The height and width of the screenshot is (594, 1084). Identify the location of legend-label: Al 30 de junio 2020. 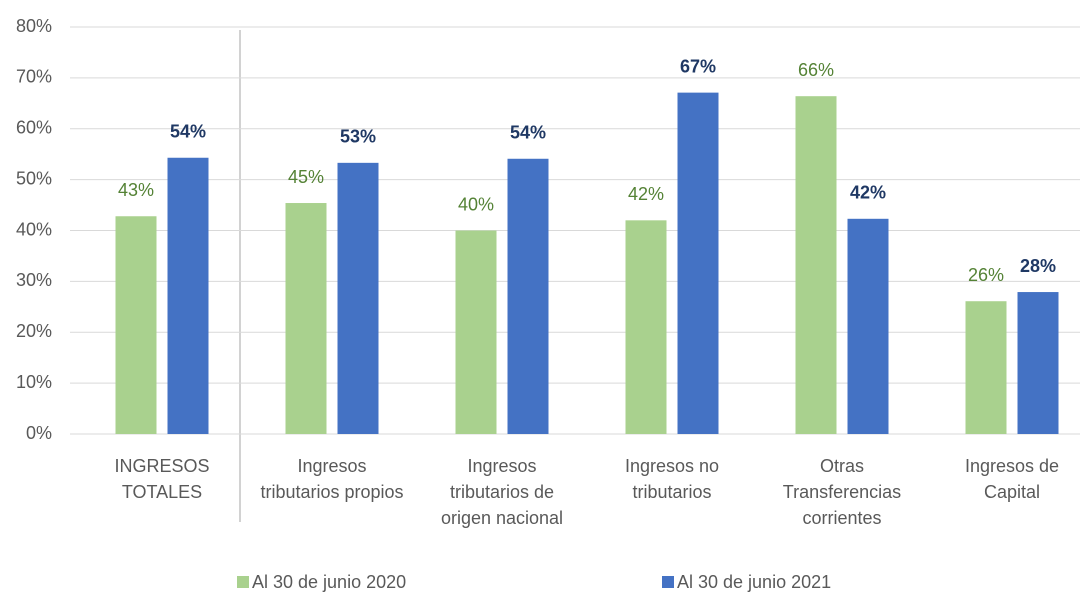
(329, 582).